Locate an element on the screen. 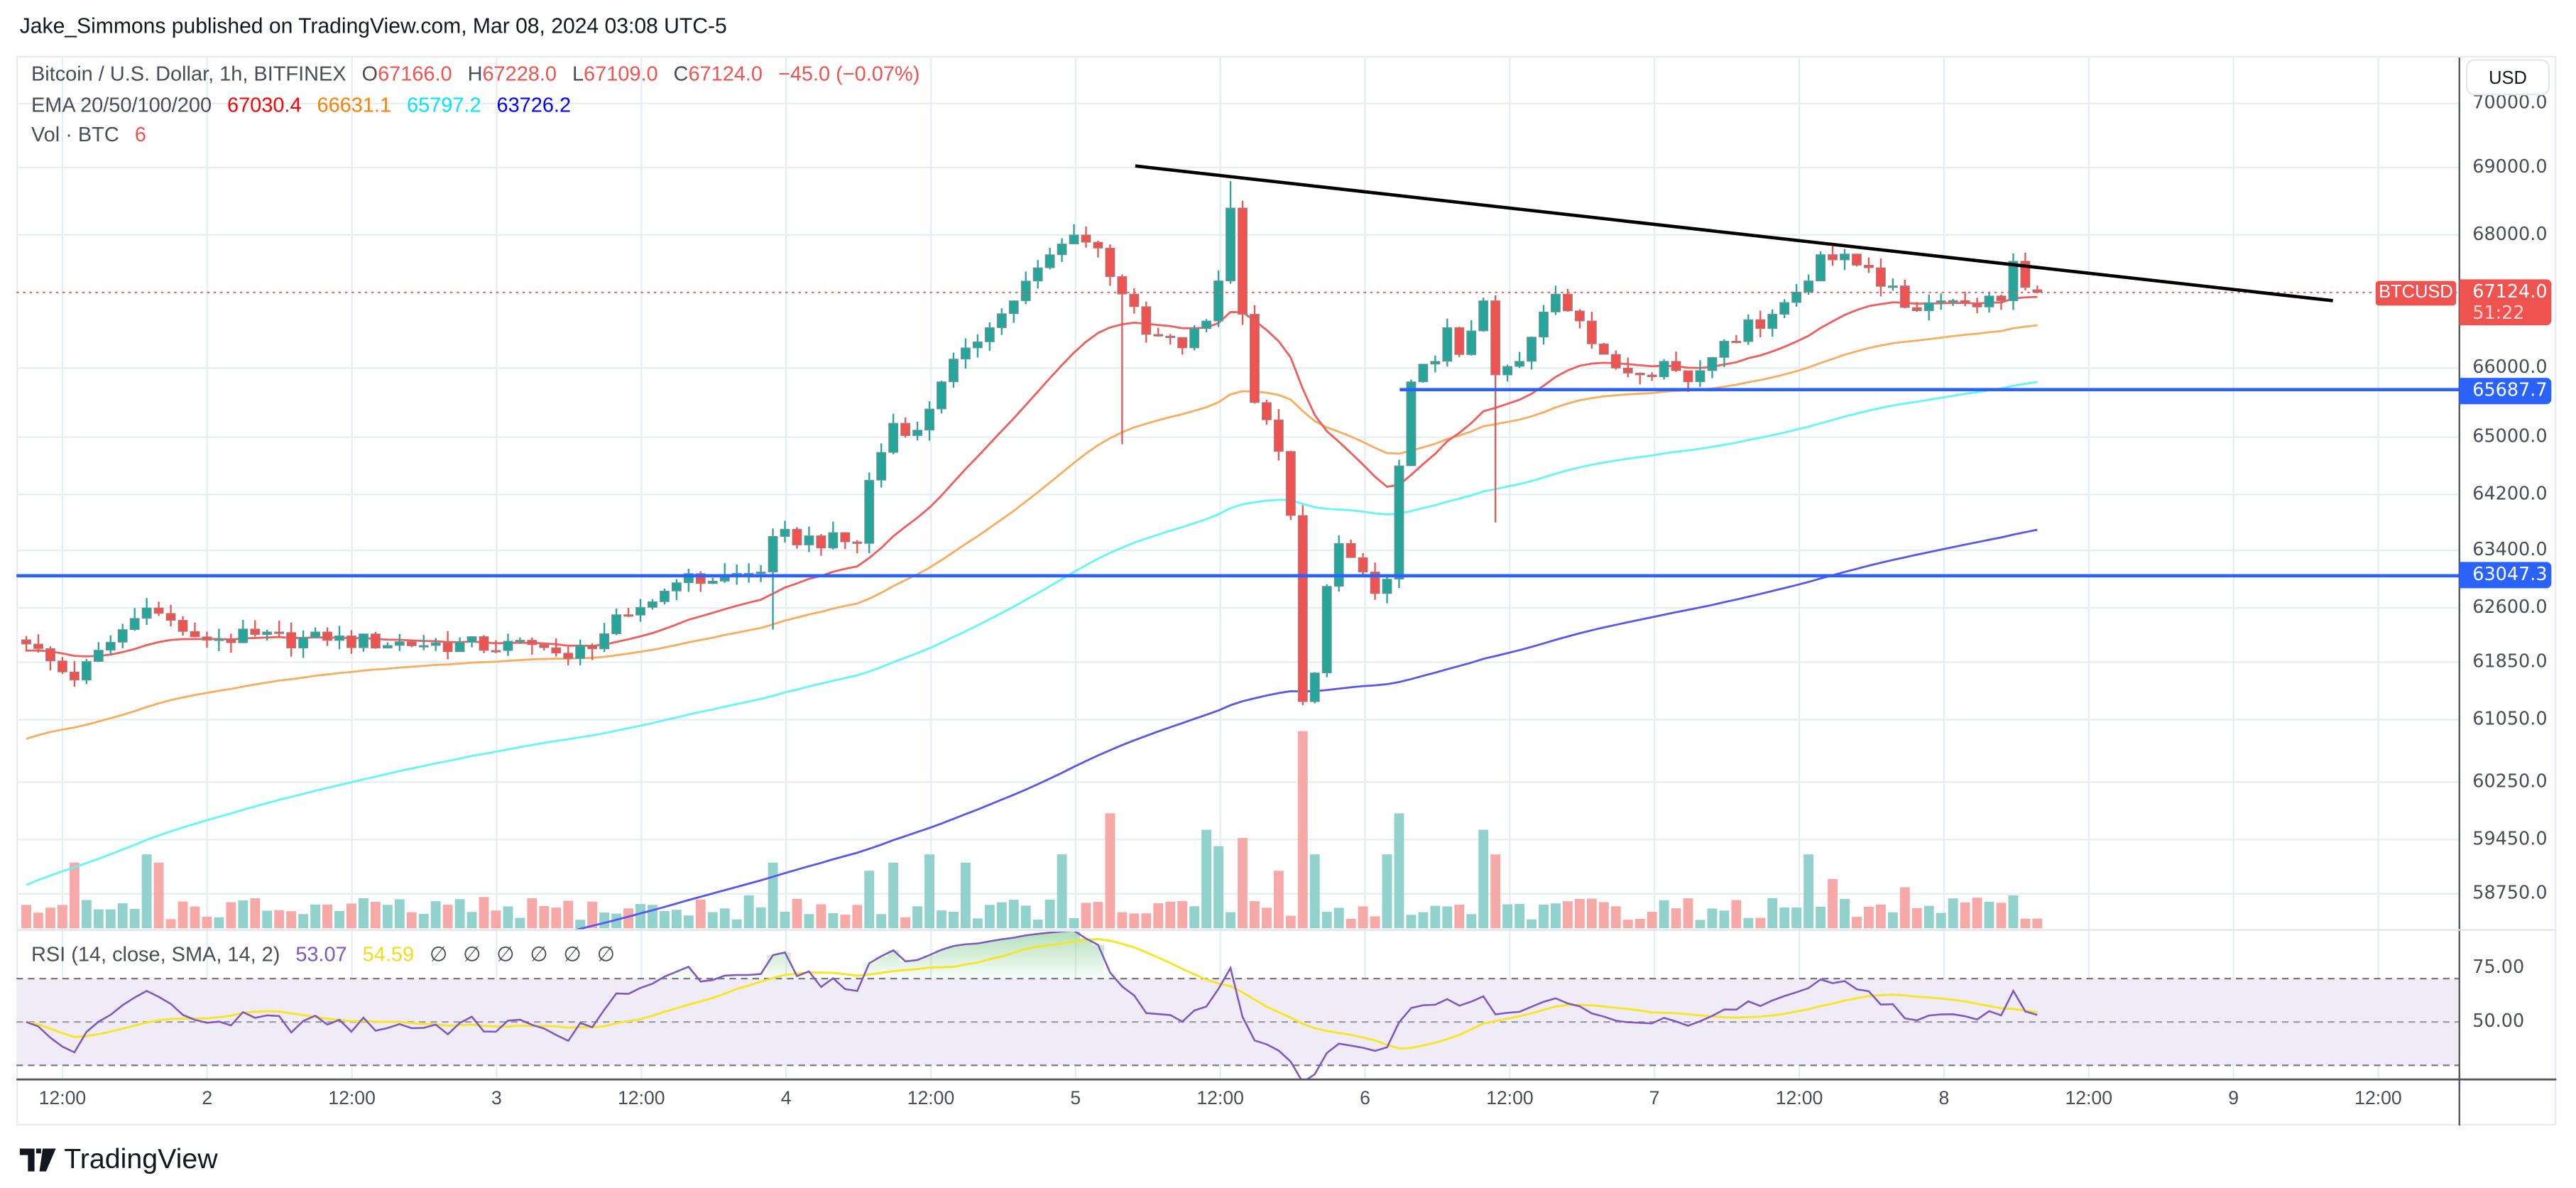  ema-label: EMA 20/50/100/200 is located at coordinates (121, 105).